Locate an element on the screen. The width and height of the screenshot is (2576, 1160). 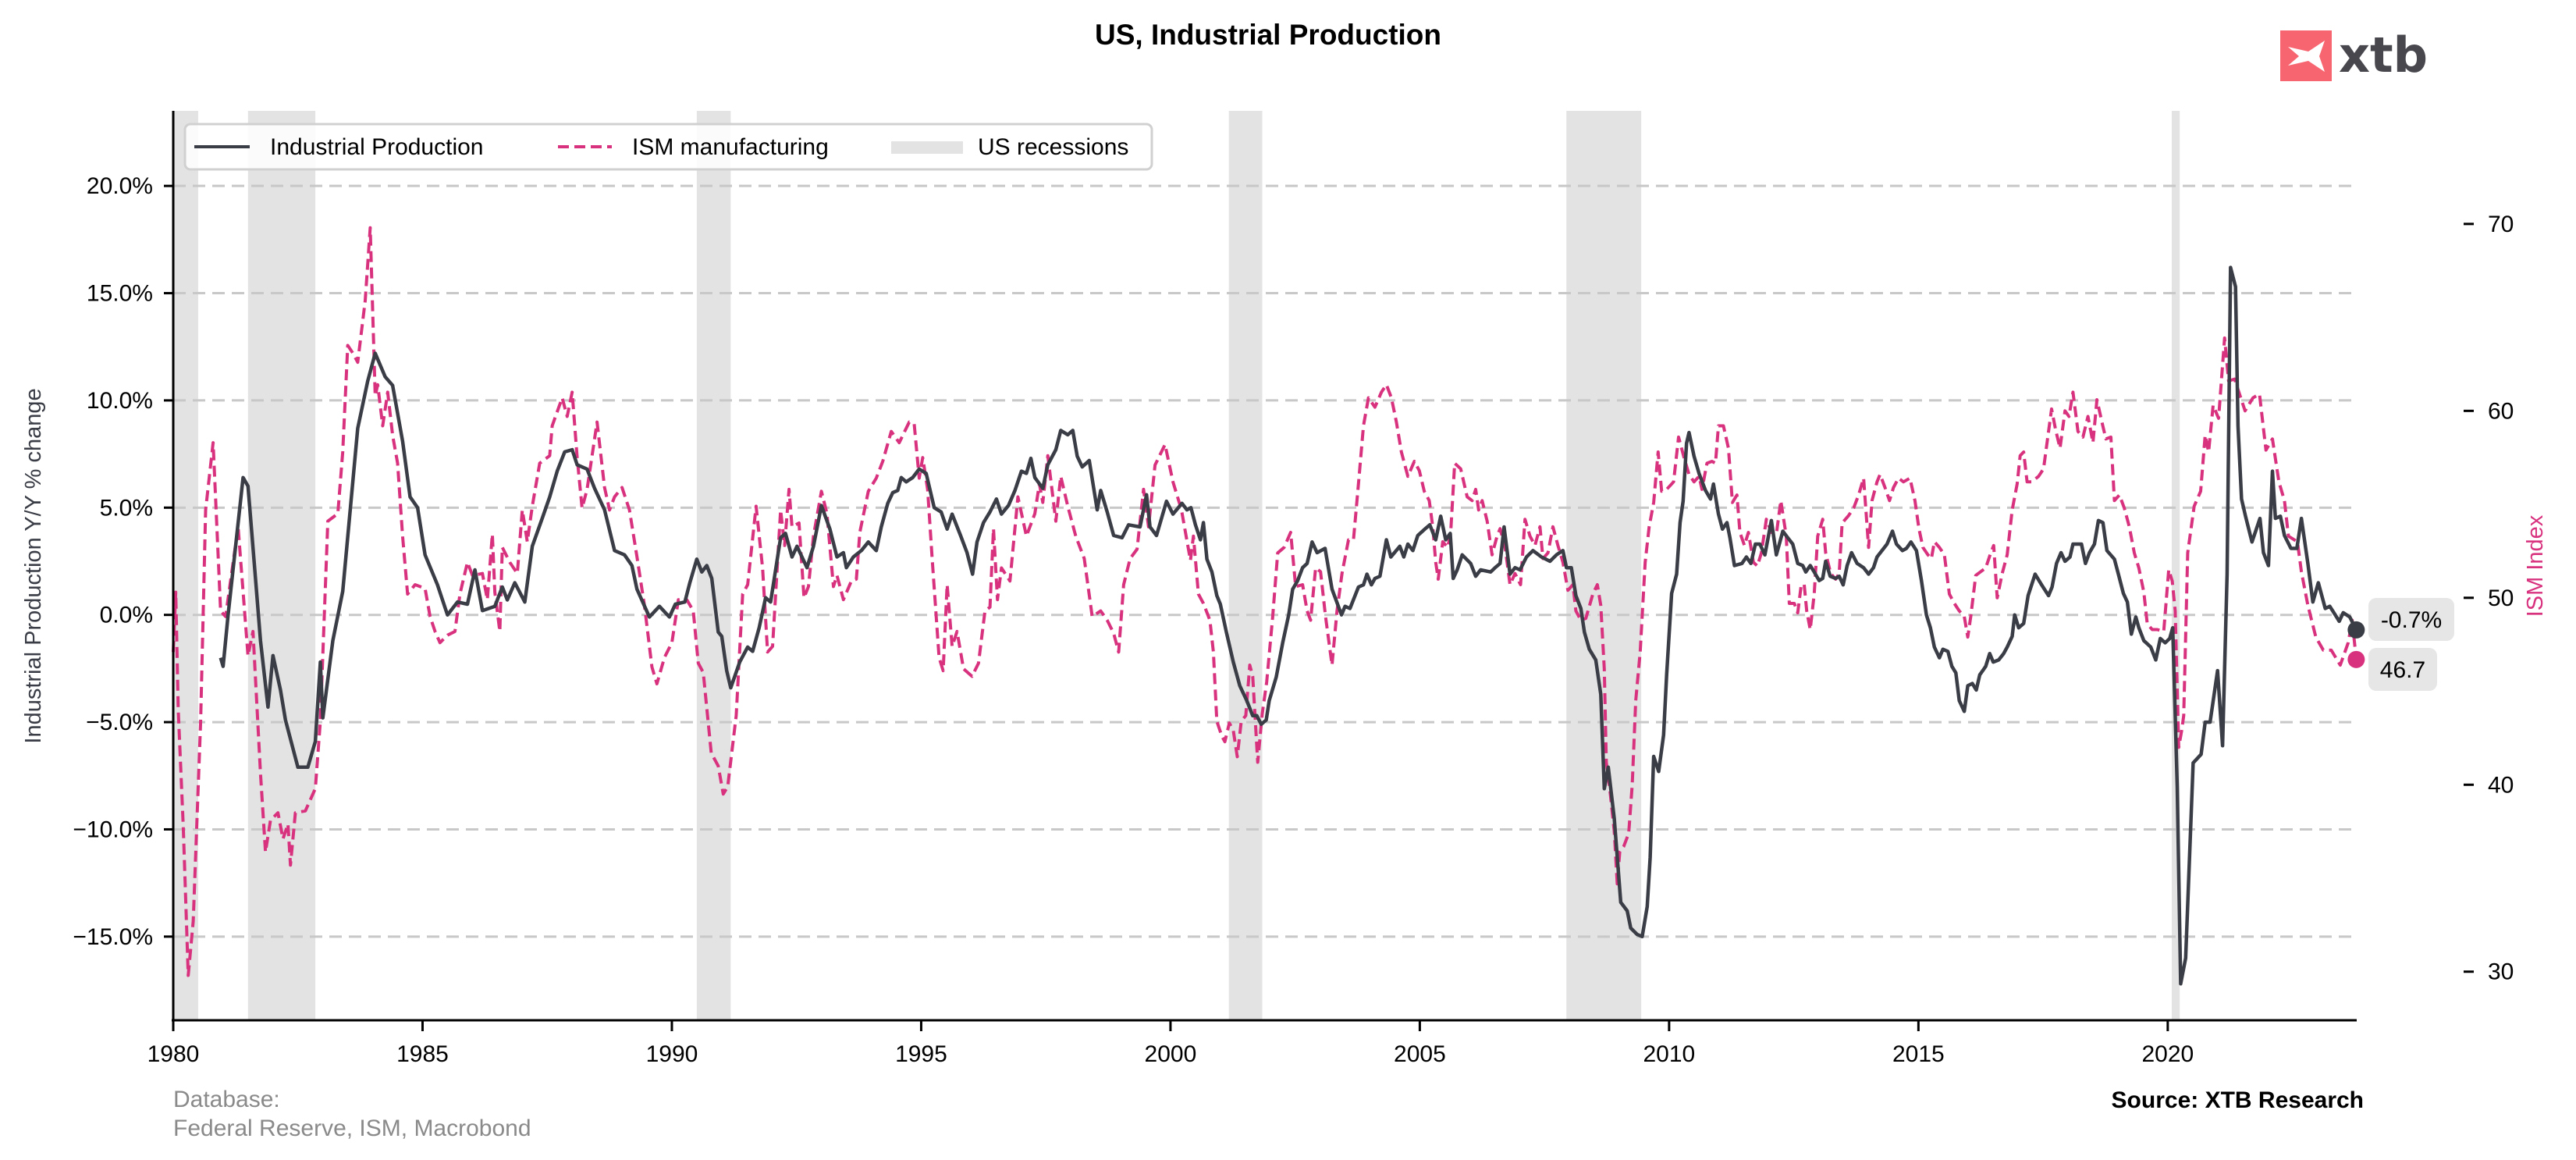
y-tick-label: 20.0% is located at coordinates (120, 186).